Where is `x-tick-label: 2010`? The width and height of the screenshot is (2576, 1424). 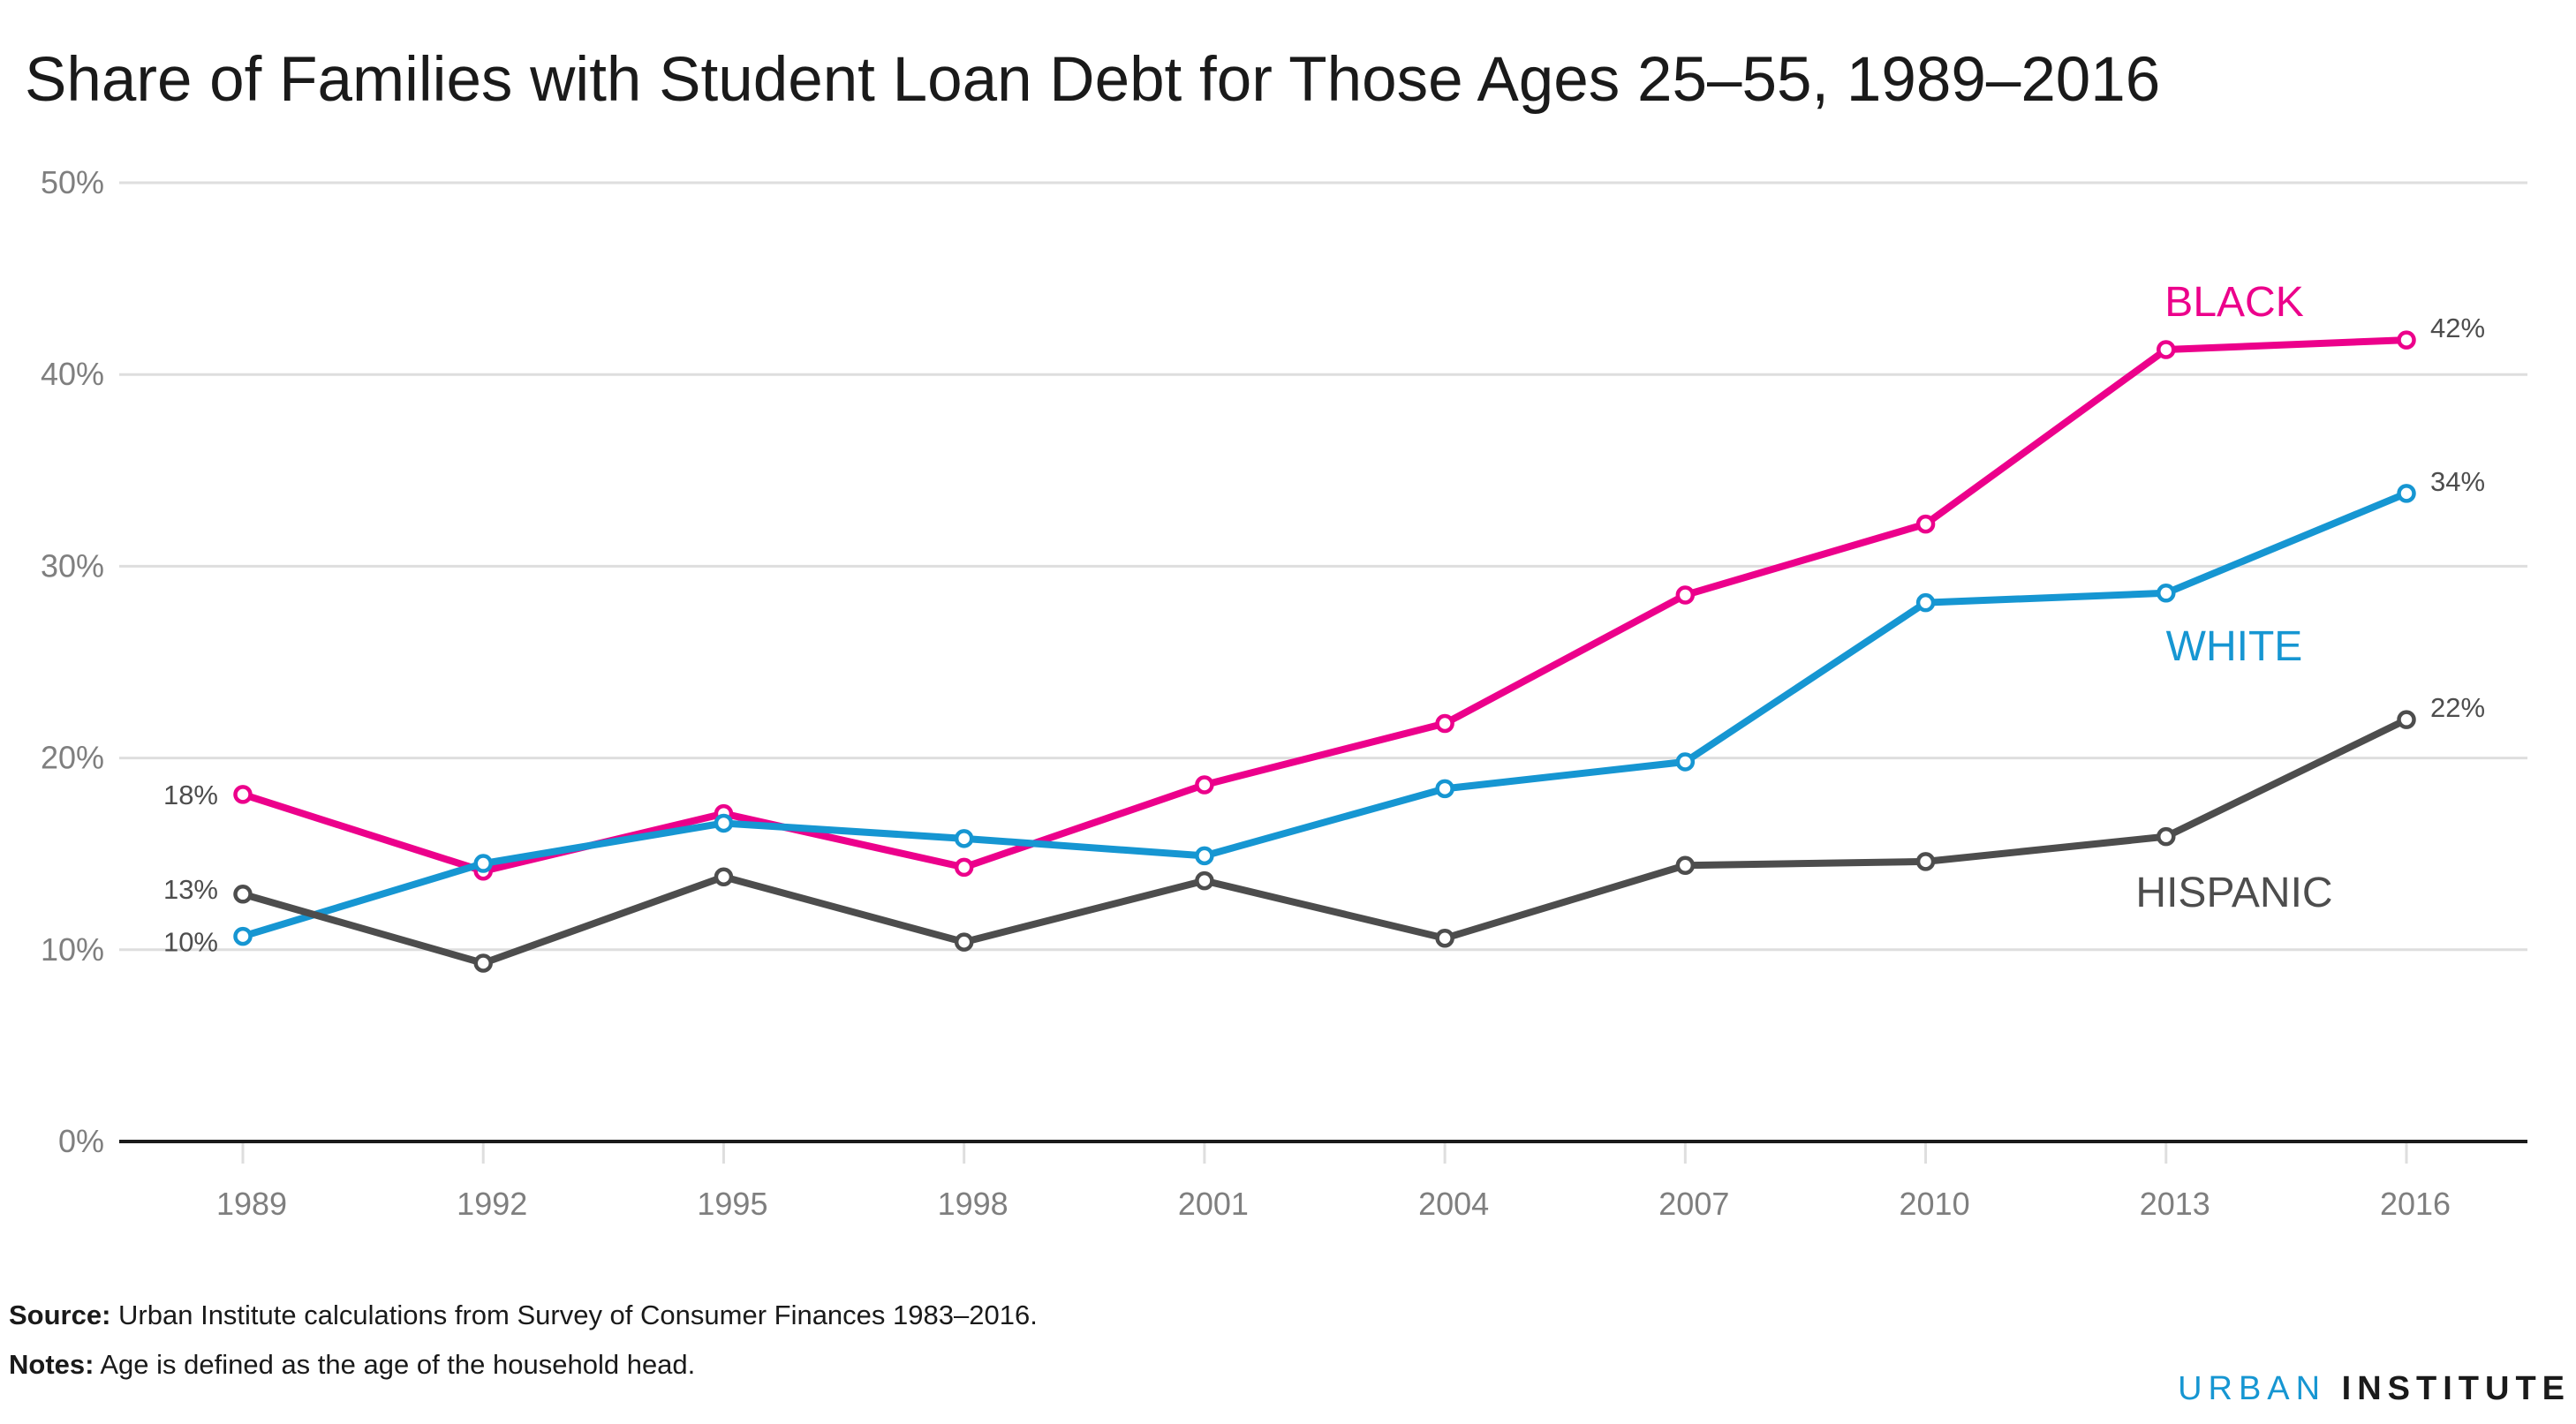 x-tick-label: 2010 is located at coordinates (1935, 1204).